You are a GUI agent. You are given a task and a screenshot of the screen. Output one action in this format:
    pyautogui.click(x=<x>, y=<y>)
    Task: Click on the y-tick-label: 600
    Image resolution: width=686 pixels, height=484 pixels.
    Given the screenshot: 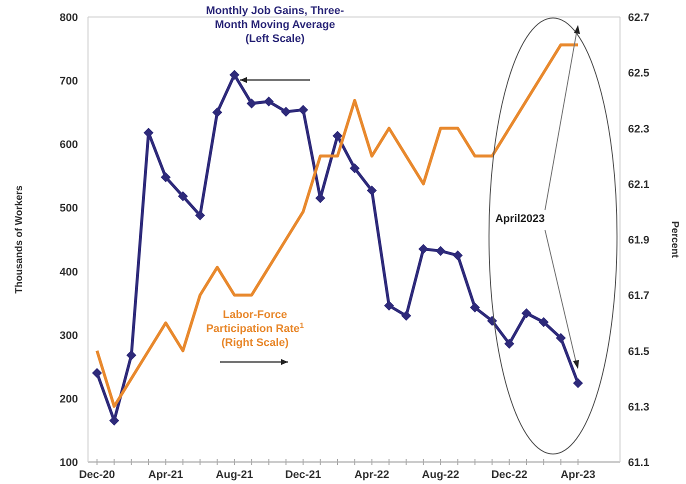 What is the action you would take?
    pyautogui.click(x=69, y=145)
    